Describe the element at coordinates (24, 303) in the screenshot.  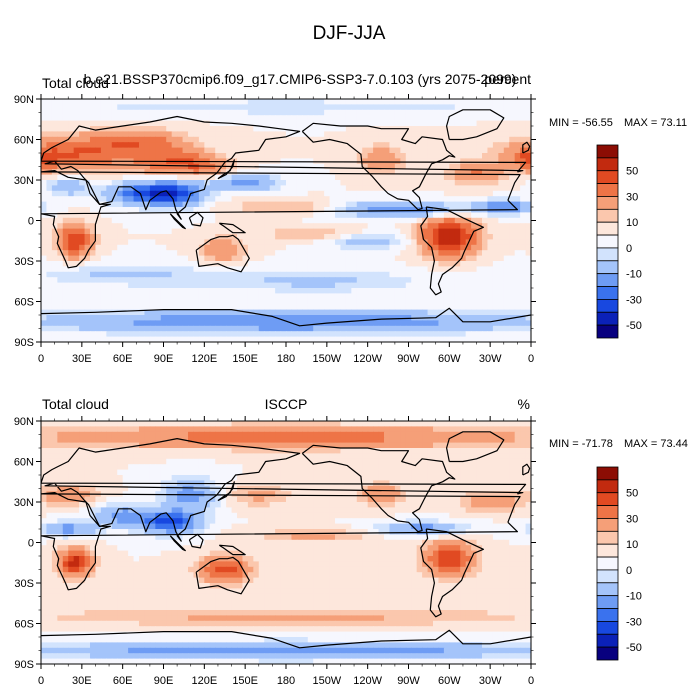
I see `lat-label: 60S` at that location.